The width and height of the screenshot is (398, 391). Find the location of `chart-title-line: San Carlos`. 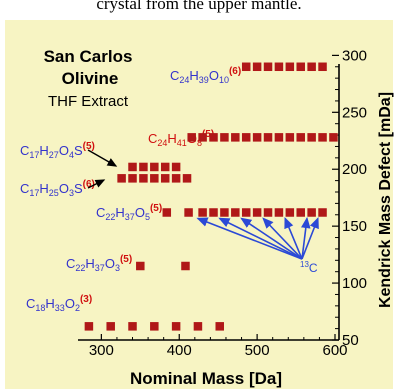

chart-title-line: San Carlos is located at coordinates (88, 56).